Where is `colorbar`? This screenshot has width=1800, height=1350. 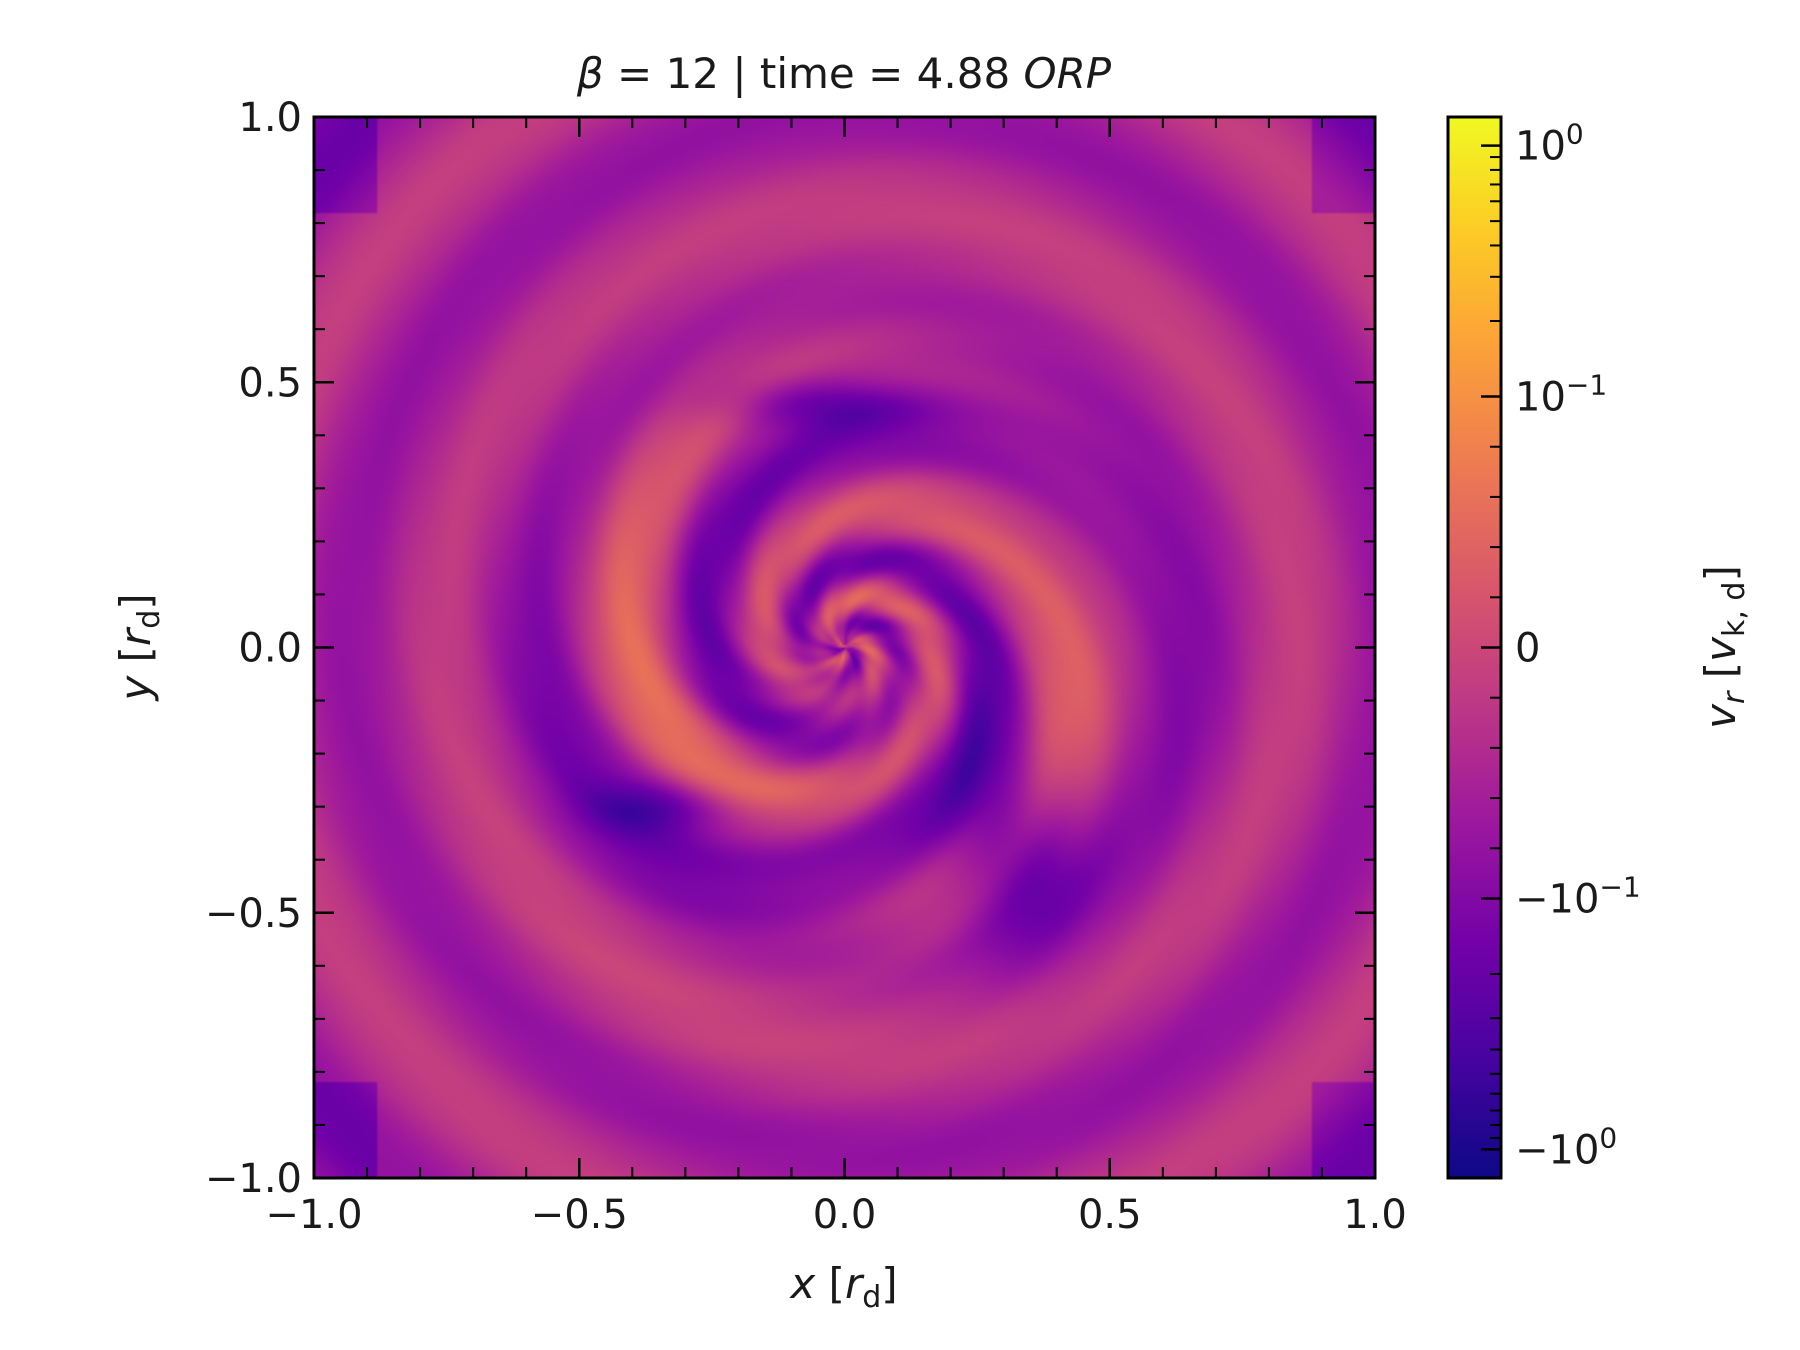
colorbar is located at coordinates (1474, 647).